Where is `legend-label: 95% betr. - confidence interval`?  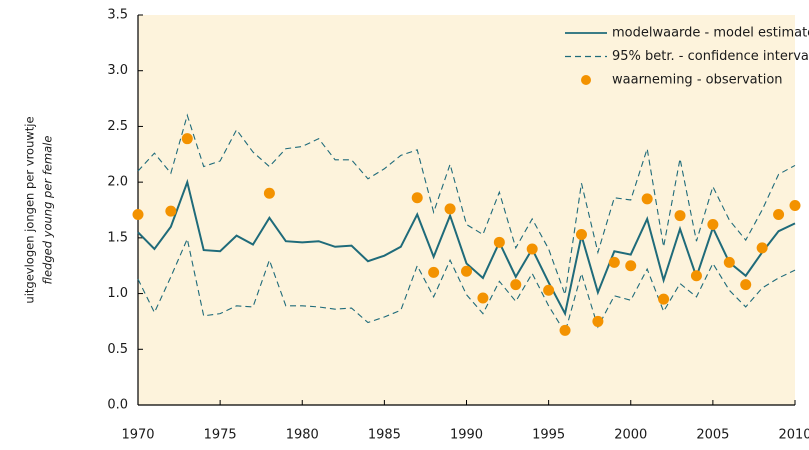
legend-label: 95% betr. - confidence interval is located at coordinates (710, 56).